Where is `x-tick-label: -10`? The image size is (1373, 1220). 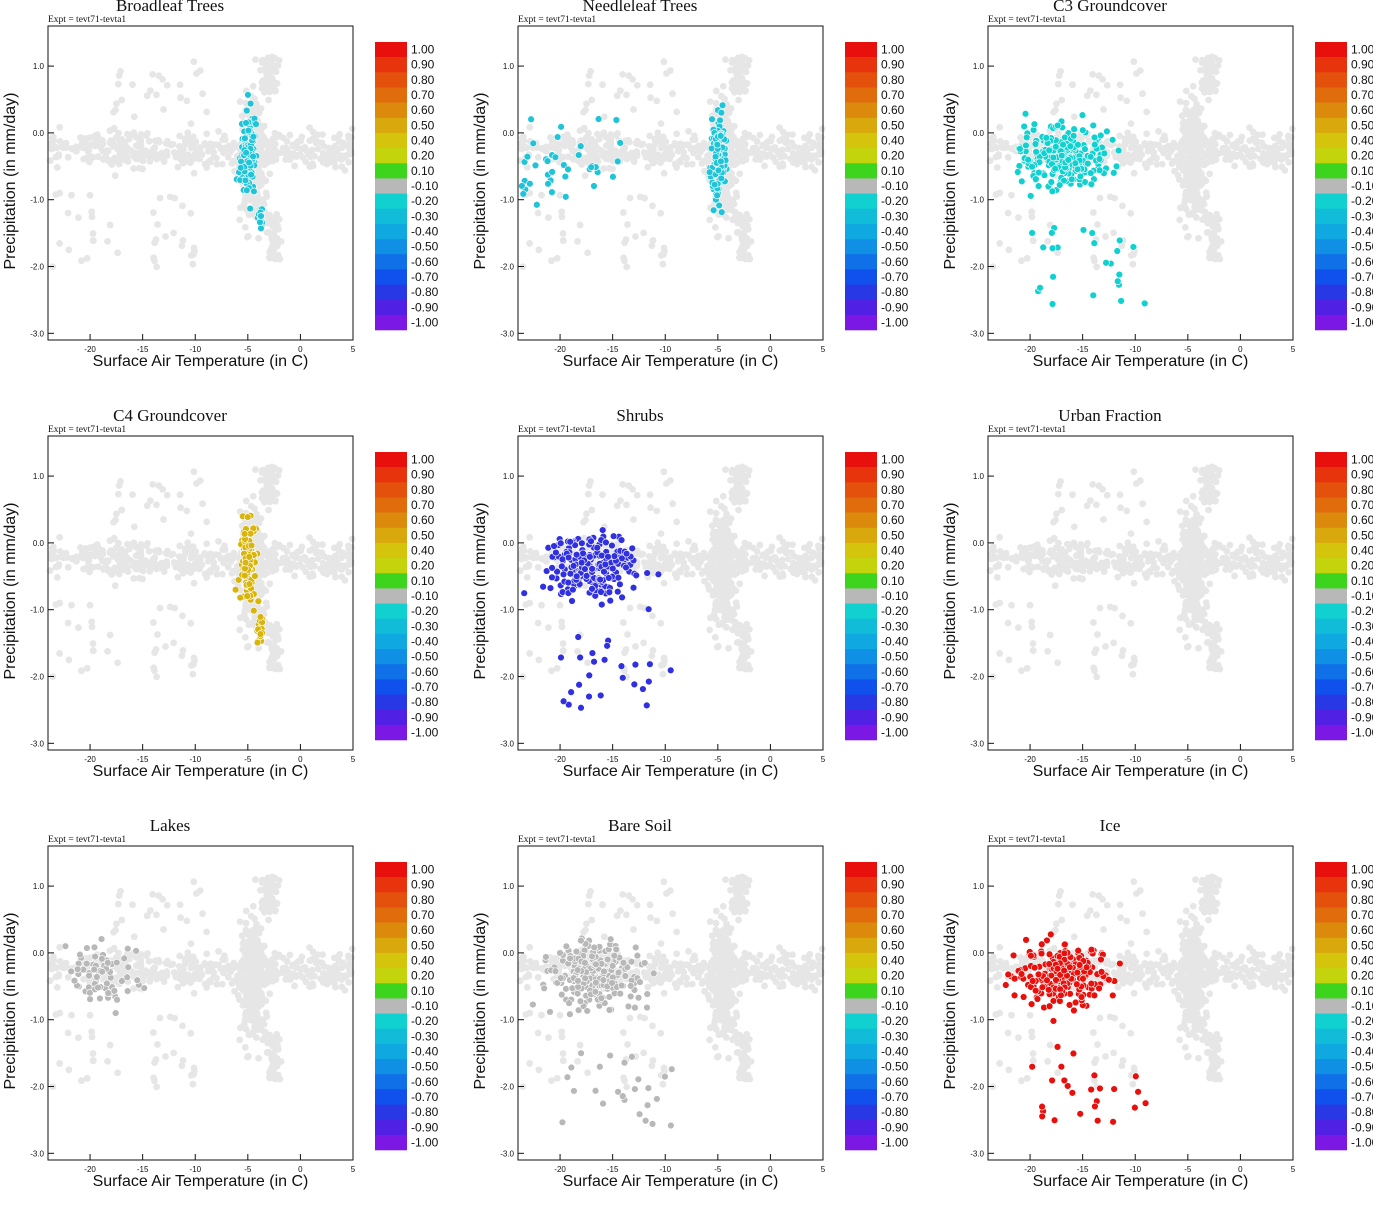 x-tick-label: -10 is located at coordinates (665, 349).